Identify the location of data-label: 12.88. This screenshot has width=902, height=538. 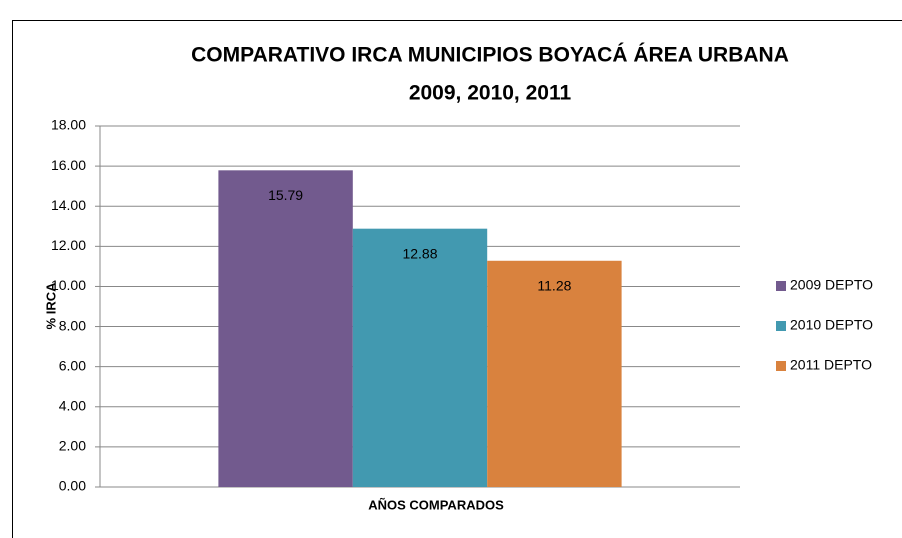
(419, 253).